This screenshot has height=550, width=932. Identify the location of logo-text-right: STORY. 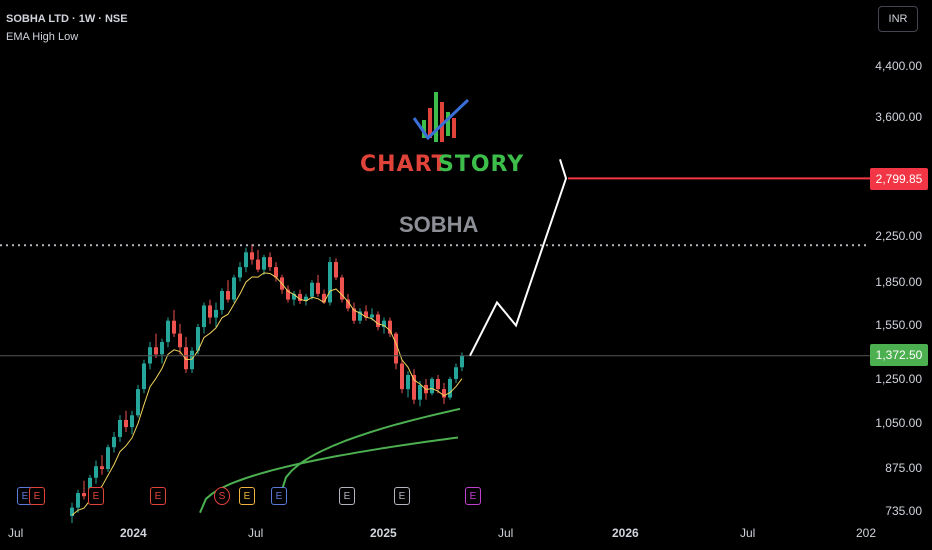
(481, 164).